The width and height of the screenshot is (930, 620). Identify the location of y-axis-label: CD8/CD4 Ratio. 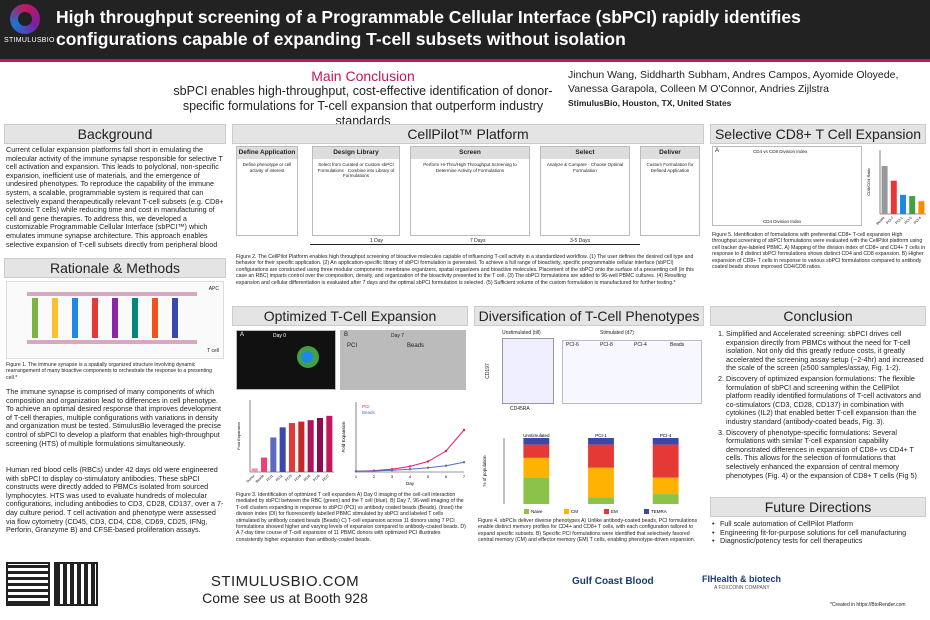
(868, 181).